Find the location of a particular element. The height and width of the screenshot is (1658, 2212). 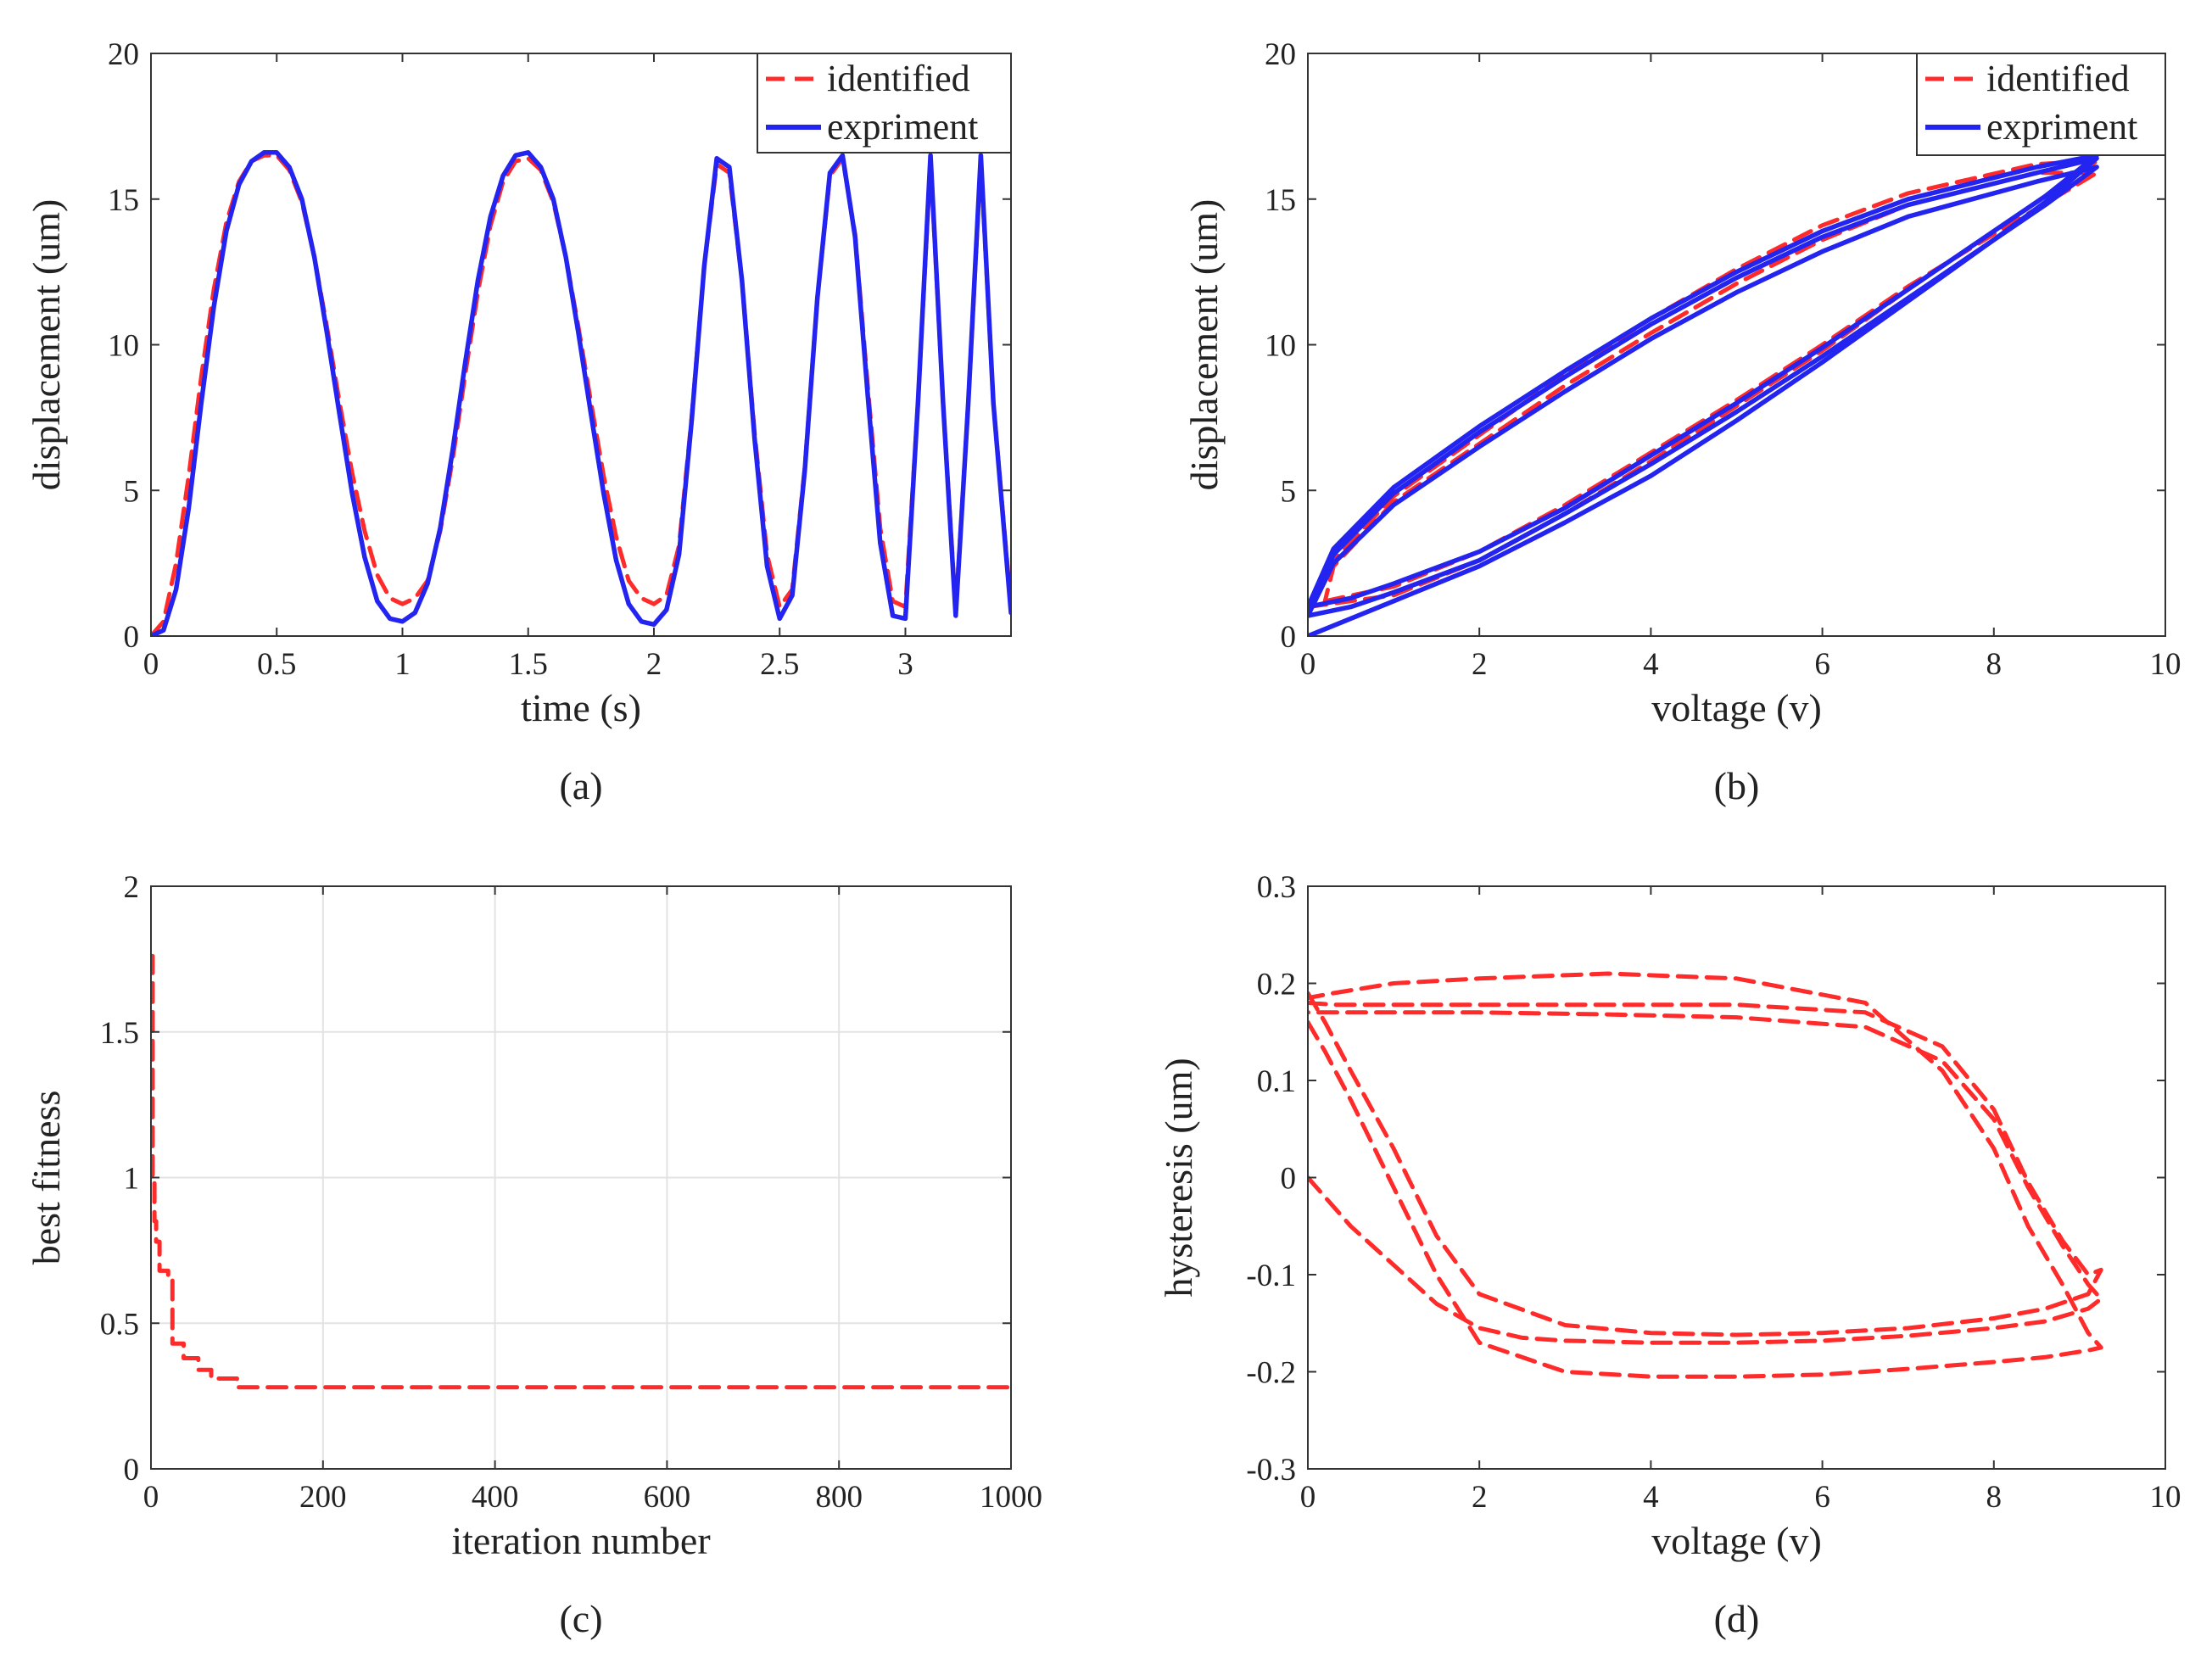

x-axis-label: time (s) is located at coordinates (581, 708).